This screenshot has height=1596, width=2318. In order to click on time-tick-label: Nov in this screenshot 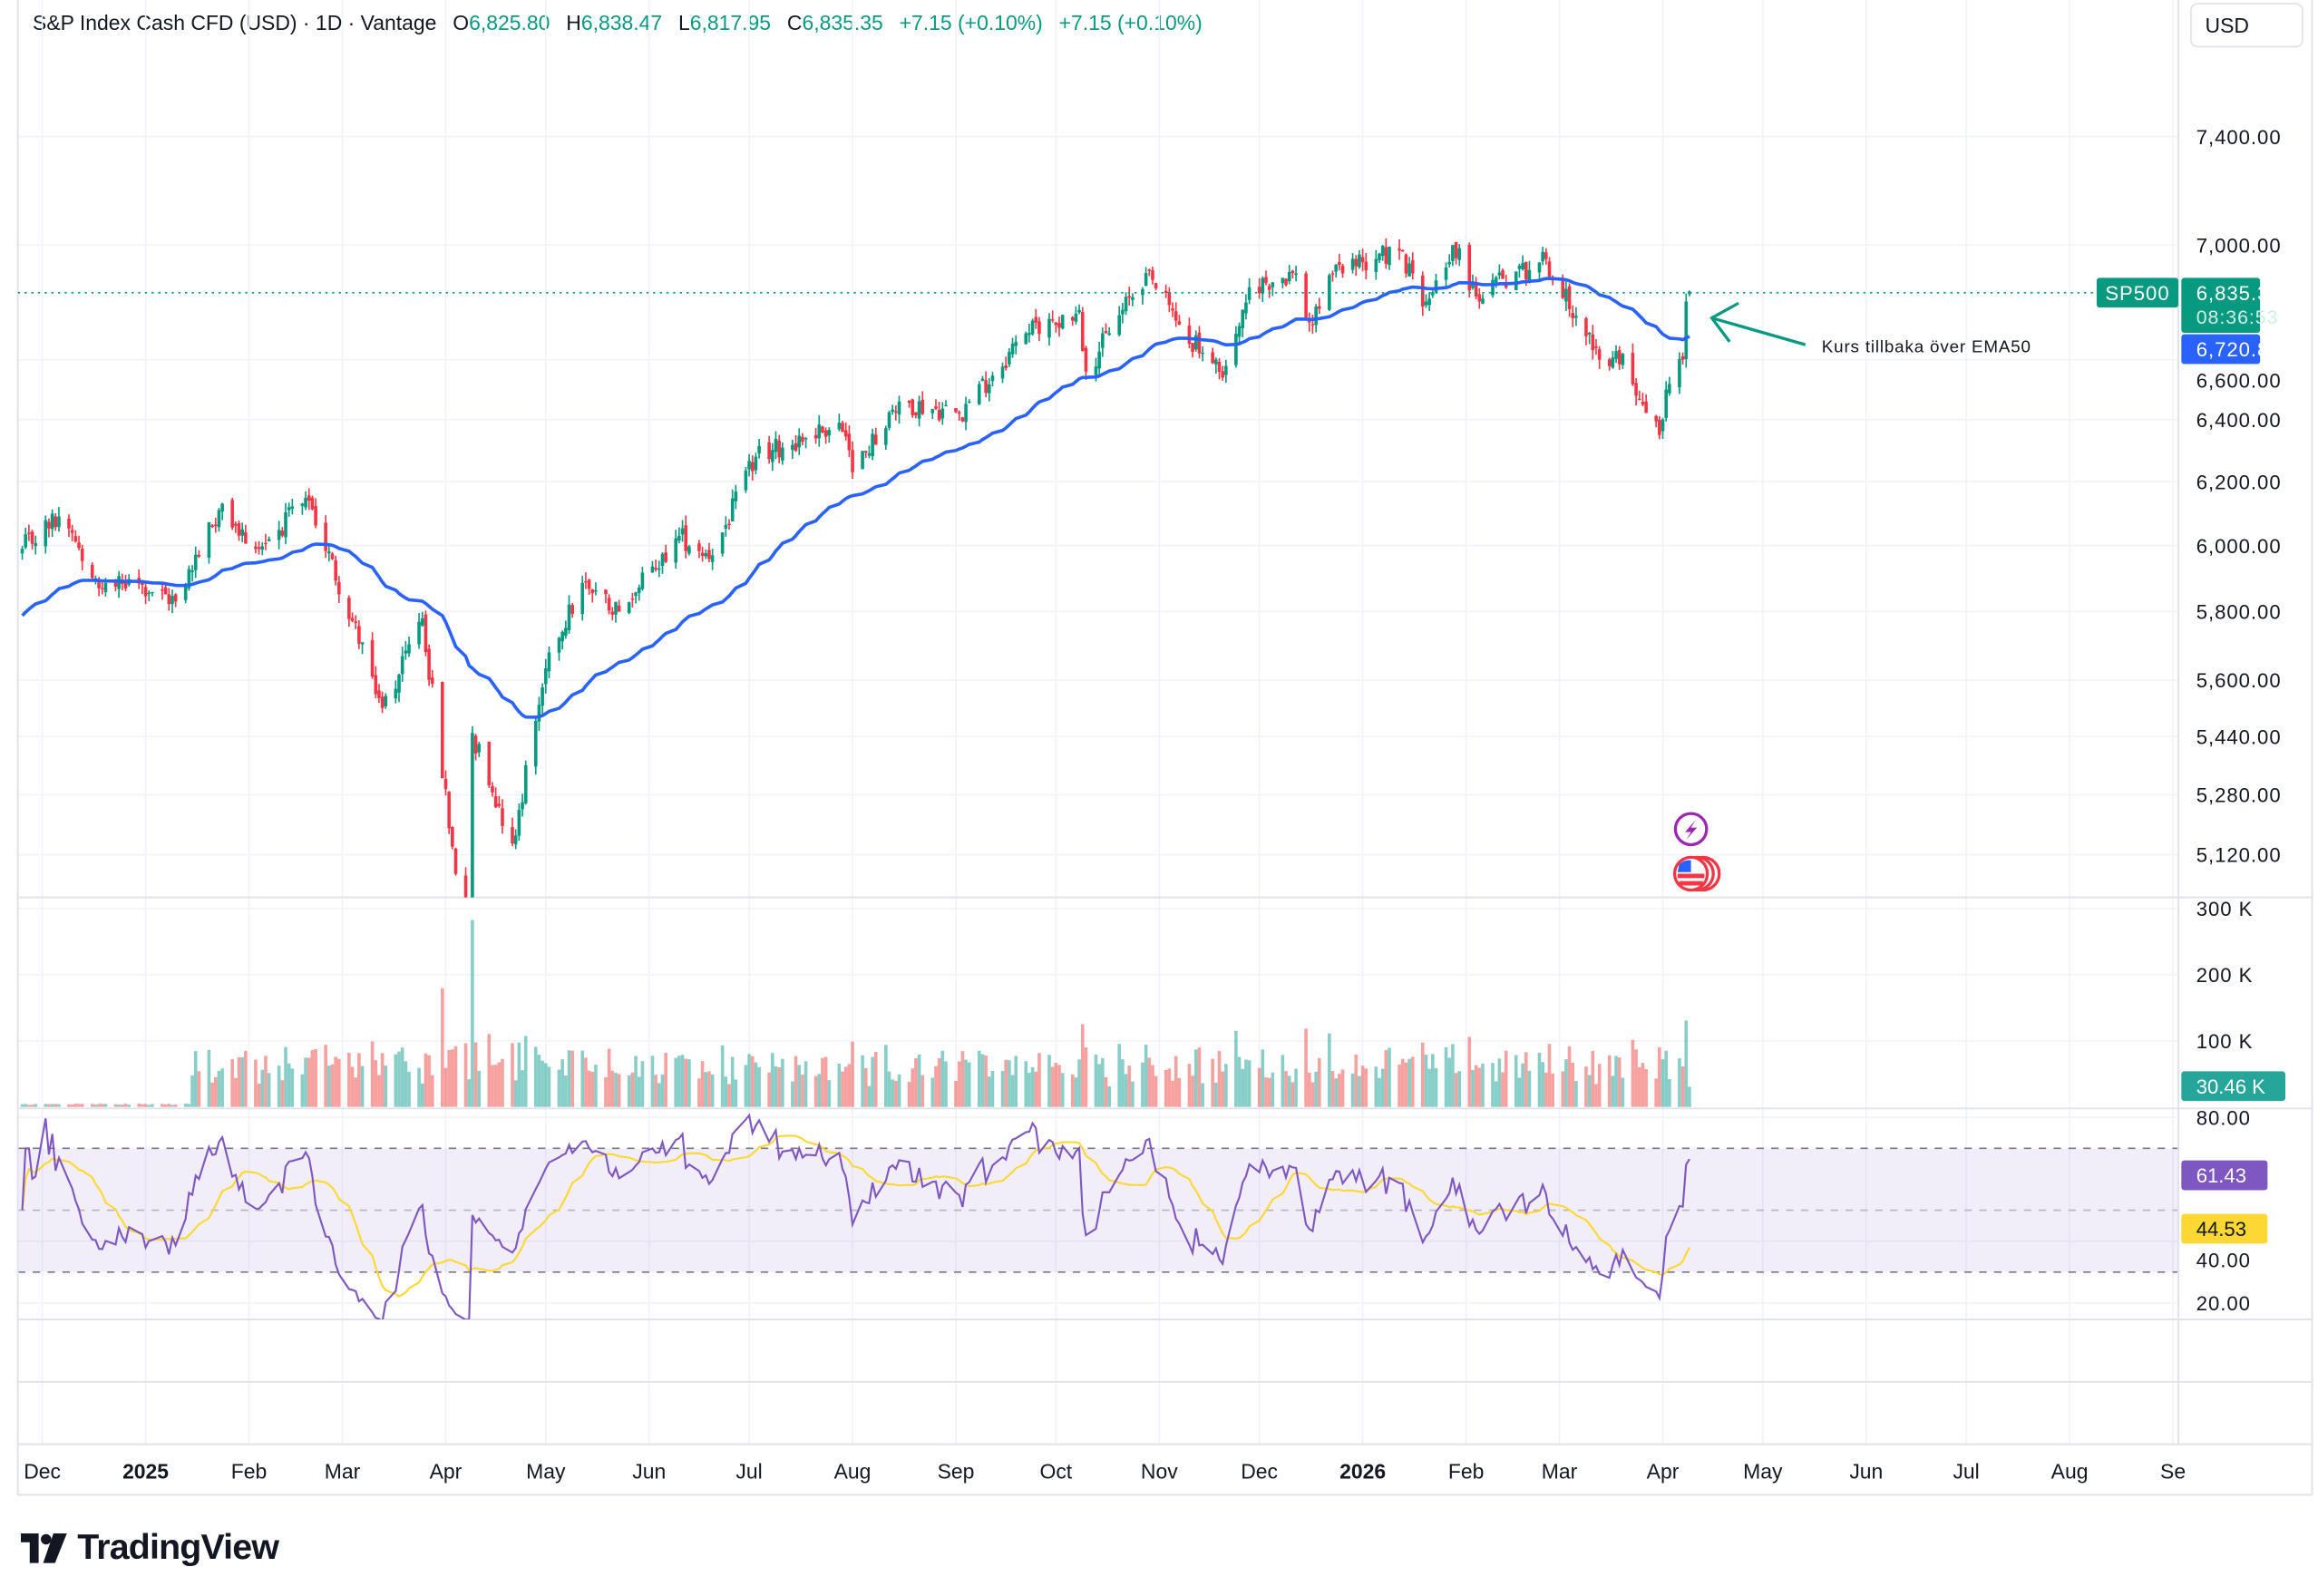, I will do `click(1159, 1471)`.